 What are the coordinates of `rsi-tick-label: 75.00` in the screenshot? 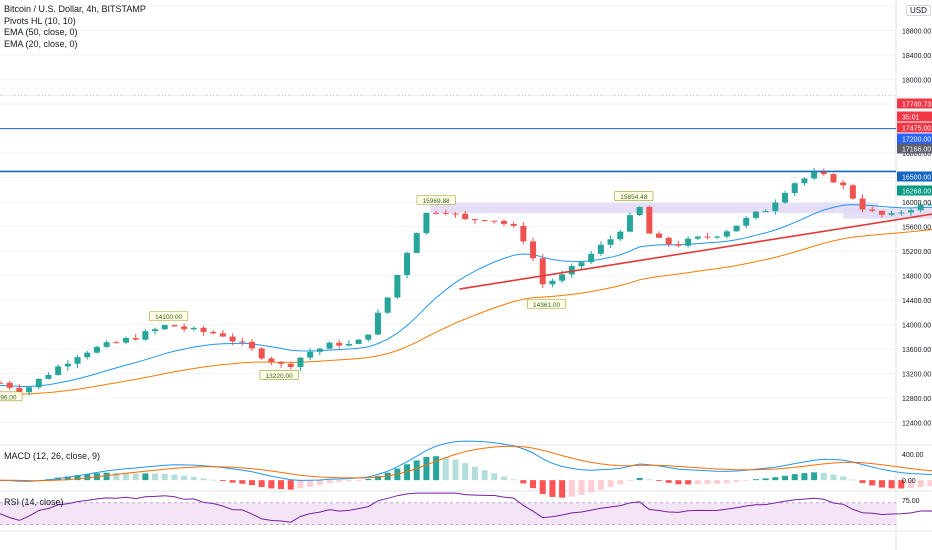 It's located at (911, 501).